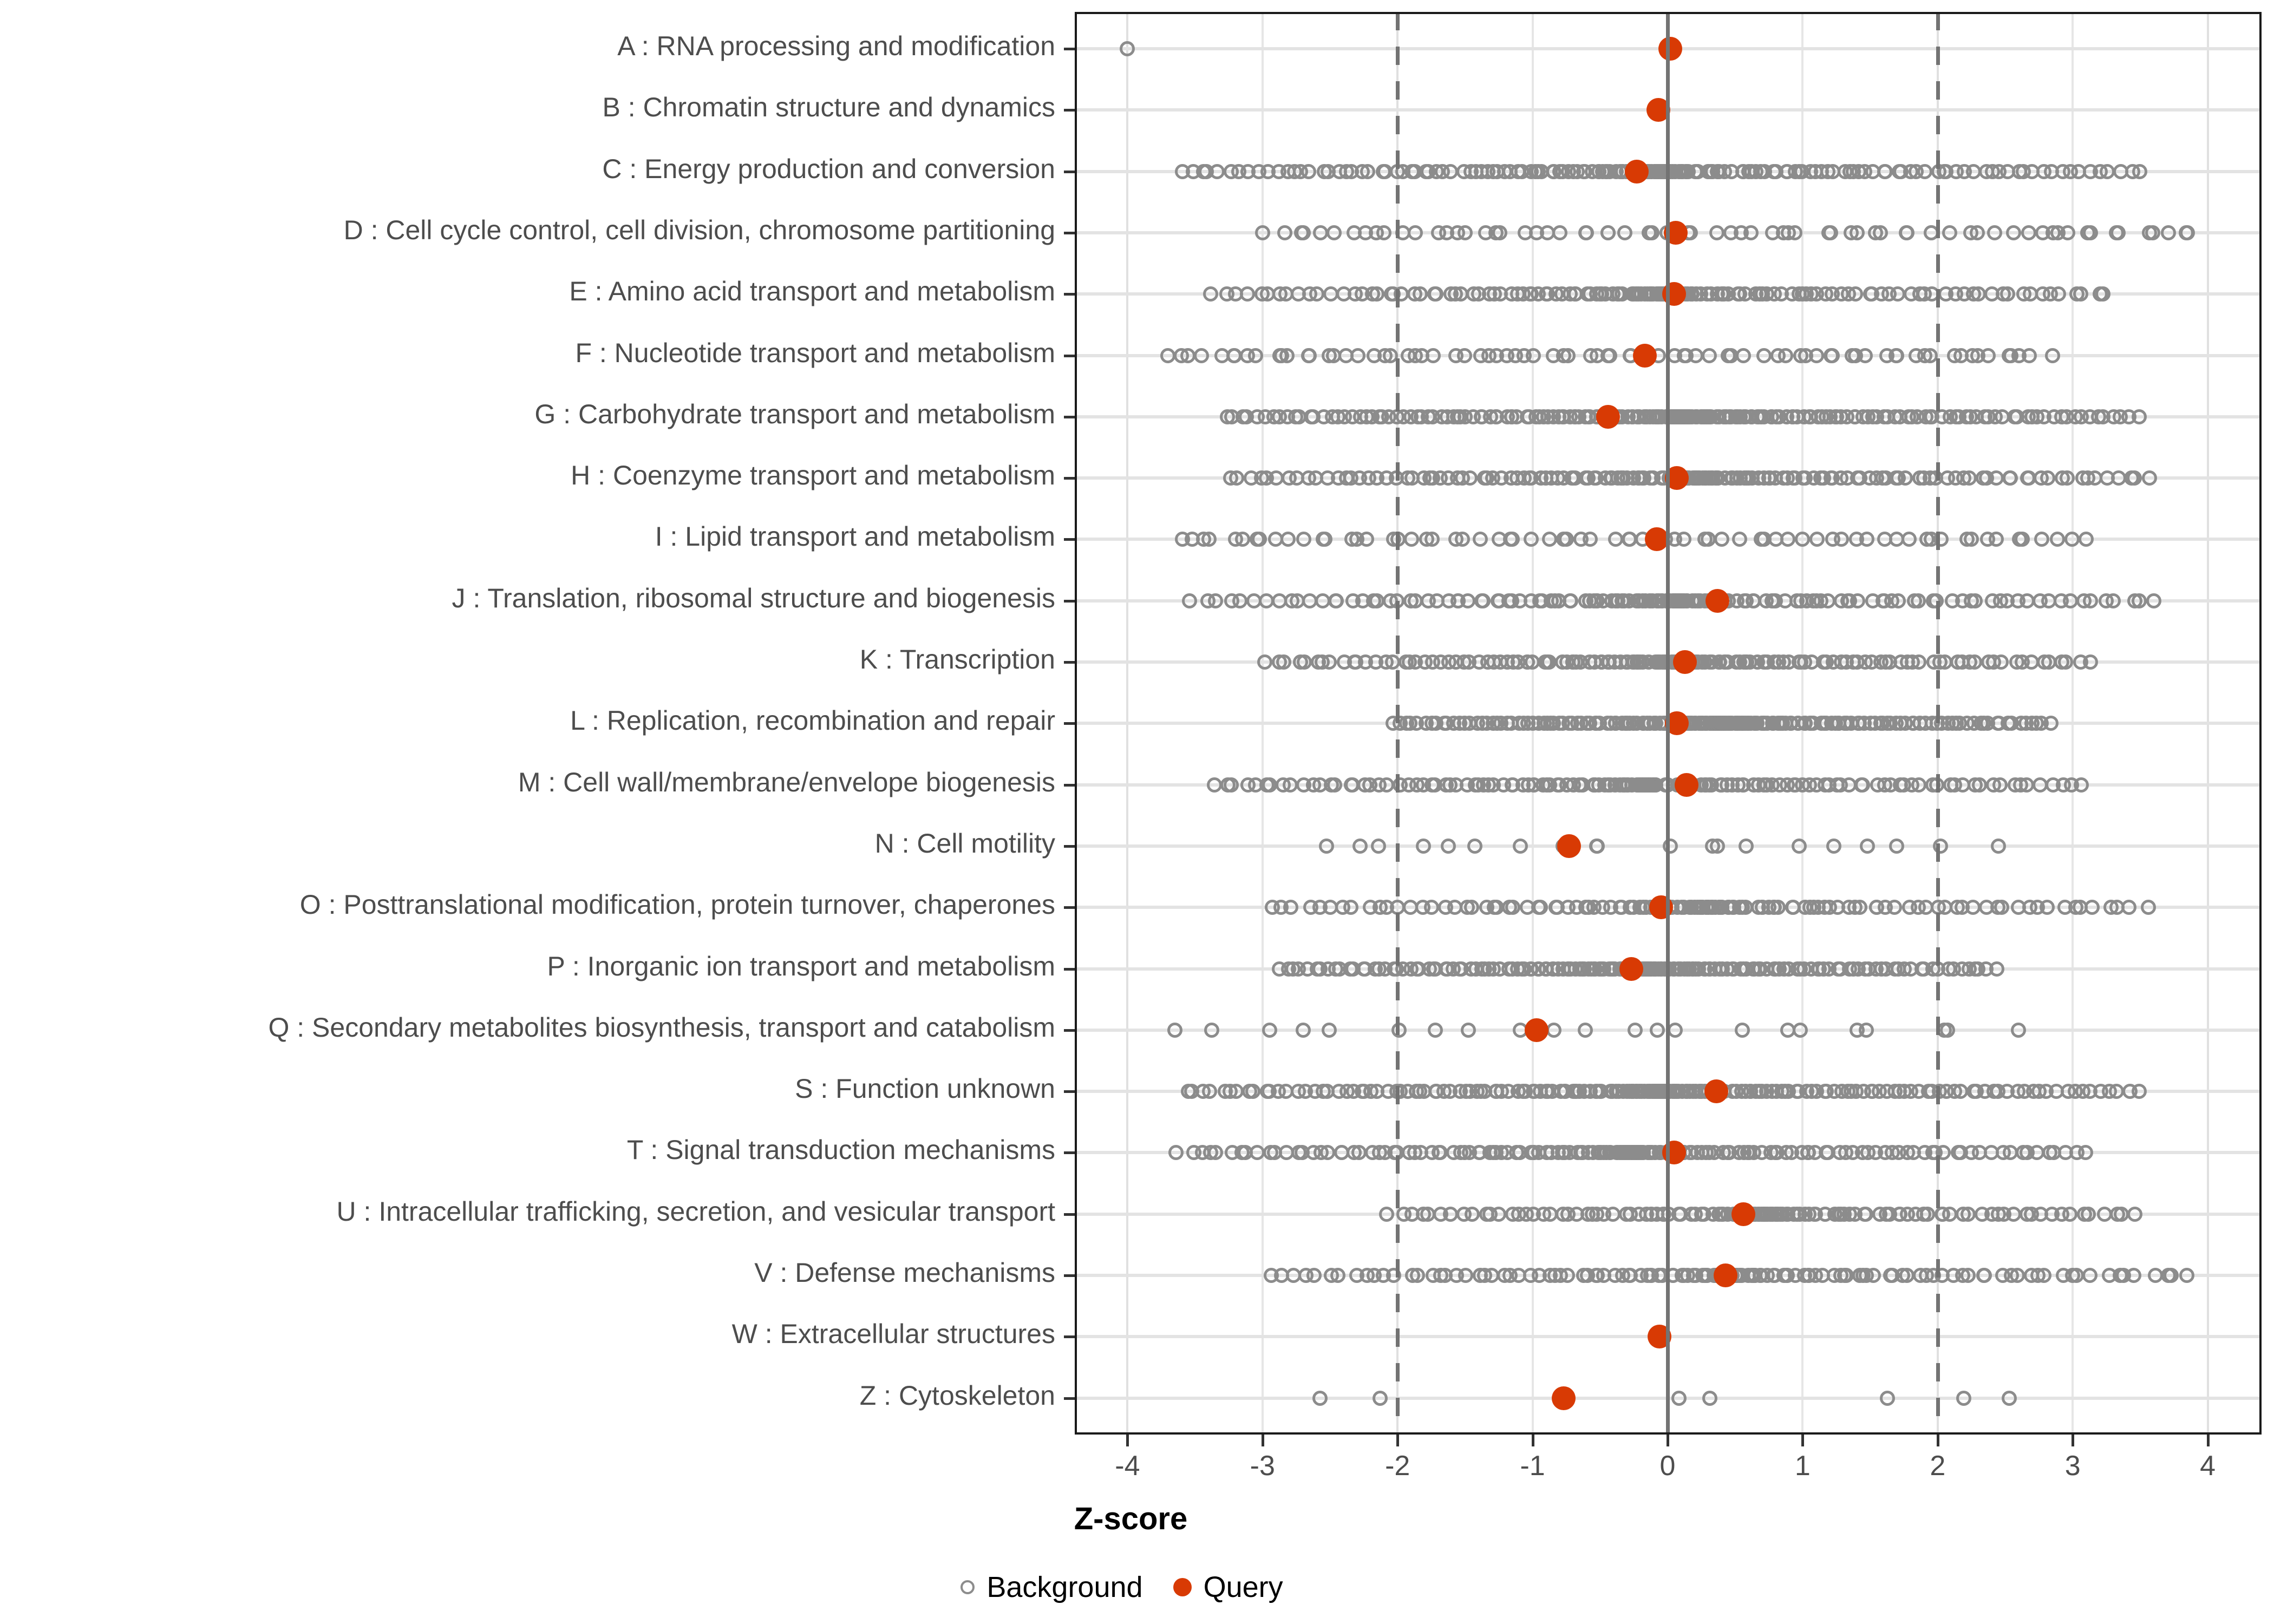 The width and height of the screenshot is (2274, 1624). Describe the element at coordinates (1938, 1466) in the screenshot. I see `x-axis-tick-label: 2` at that location.